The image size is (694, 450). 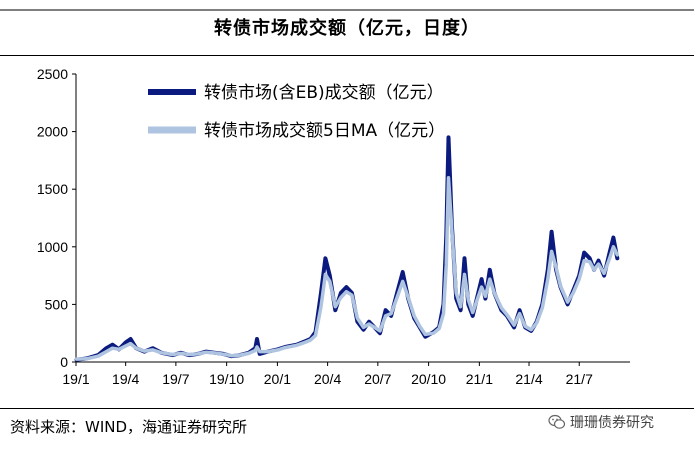 What do you see at coordinates (125, 379) in the screenshot?
I see `x-tick-label: 19/4` at bounding box center [125, 379].